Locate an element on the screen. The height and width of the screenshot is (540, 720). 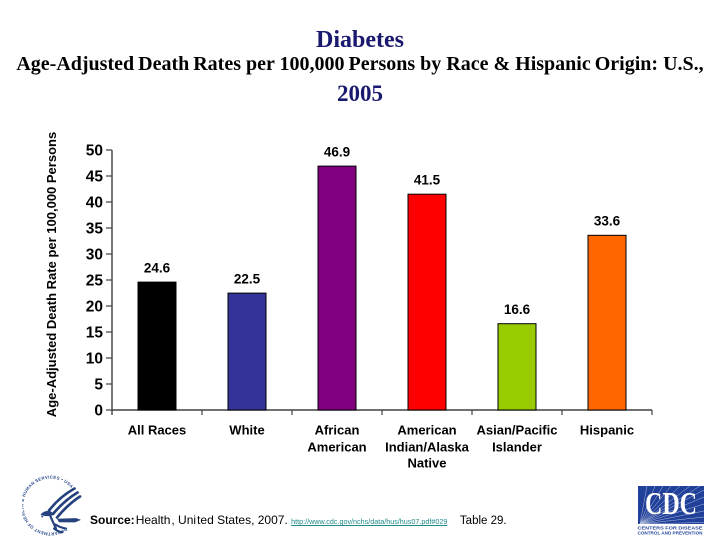
svg-text: 20 is located at coordinates (94, 307).